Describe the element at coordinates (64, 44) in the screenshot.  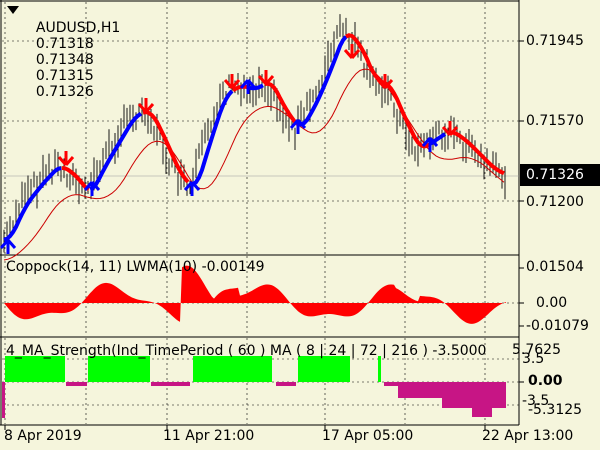
I see `open-value: 0.71318` at that location.